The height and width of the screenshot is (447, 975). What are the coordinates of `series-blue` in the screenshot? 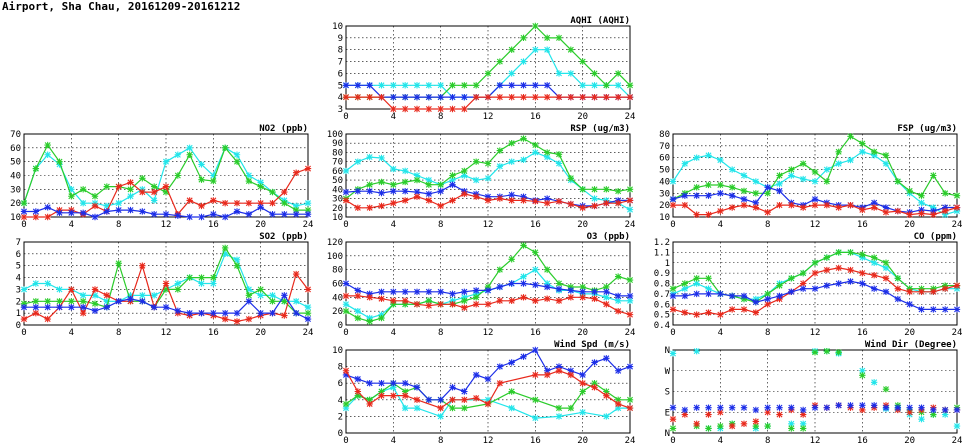 It's located at (815, 295).